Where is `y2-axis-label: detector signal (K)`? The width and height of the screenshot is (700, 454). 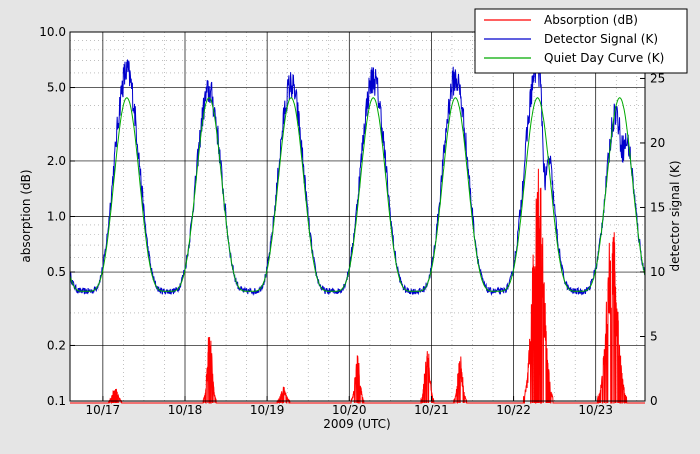 y2-axis-label: detector signal (K) is located at coordinates (675, 215).